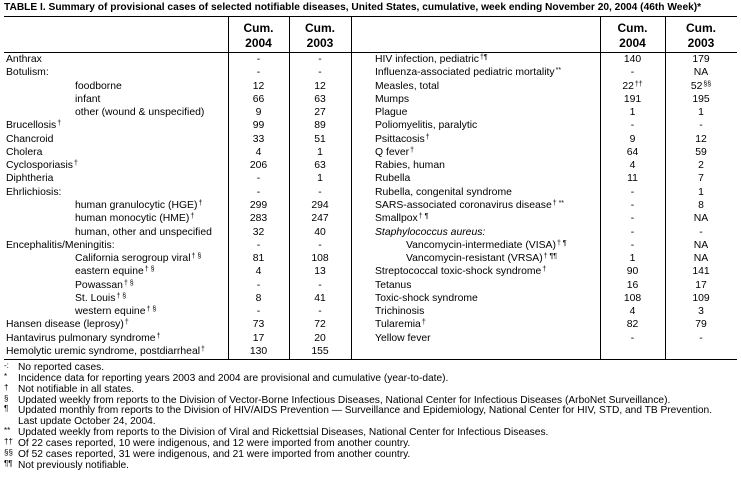  What do you see at coordinates (126, 323) in the screenshot?
I see `footnote-mark: †` at bounding box center [126, 323].